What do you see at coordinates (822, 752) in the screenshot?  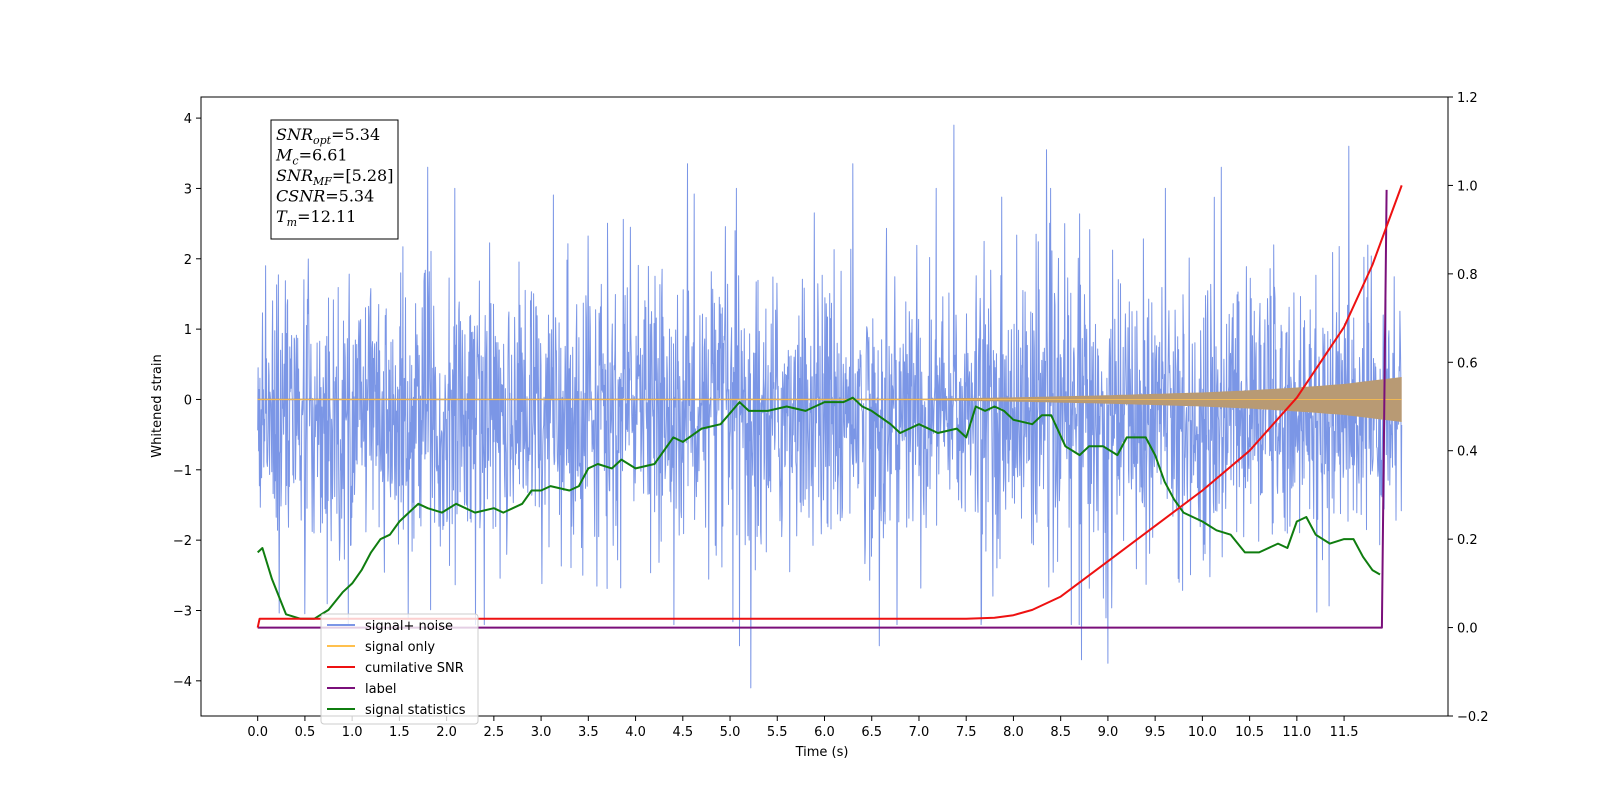 I see `x-axis-label: Time (s)` at bounding box center [822, 752].